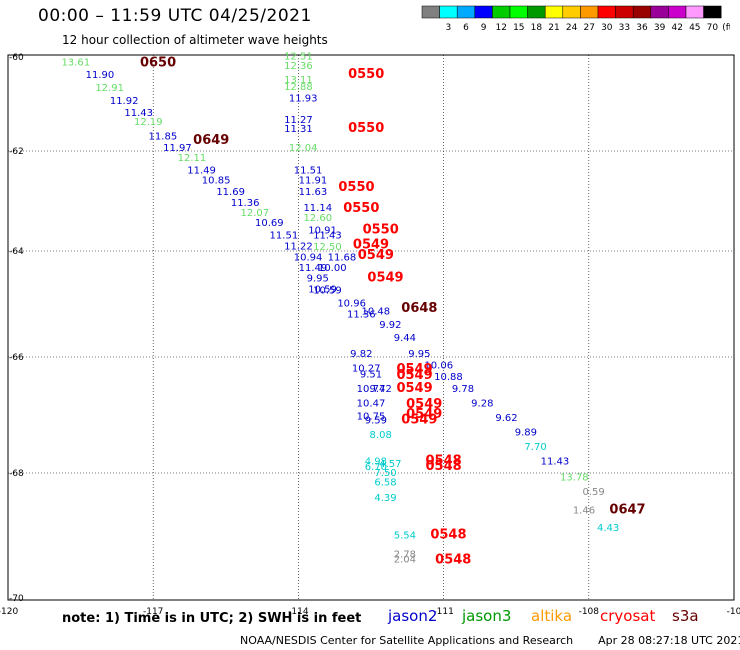 This screenshot has width=740, height=650. What do you see at coordinates (16, 252) in the screenshot?
I see `latitude-tick-label: -64` at bounding box center [16, 252].